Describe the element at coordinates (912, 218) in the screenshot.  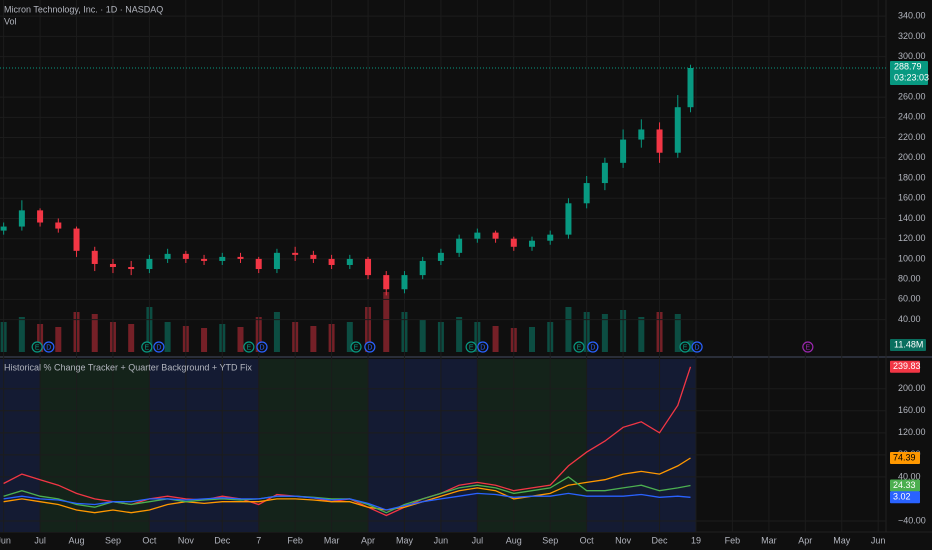
I see `y-tick-label: 140.00` at that location.